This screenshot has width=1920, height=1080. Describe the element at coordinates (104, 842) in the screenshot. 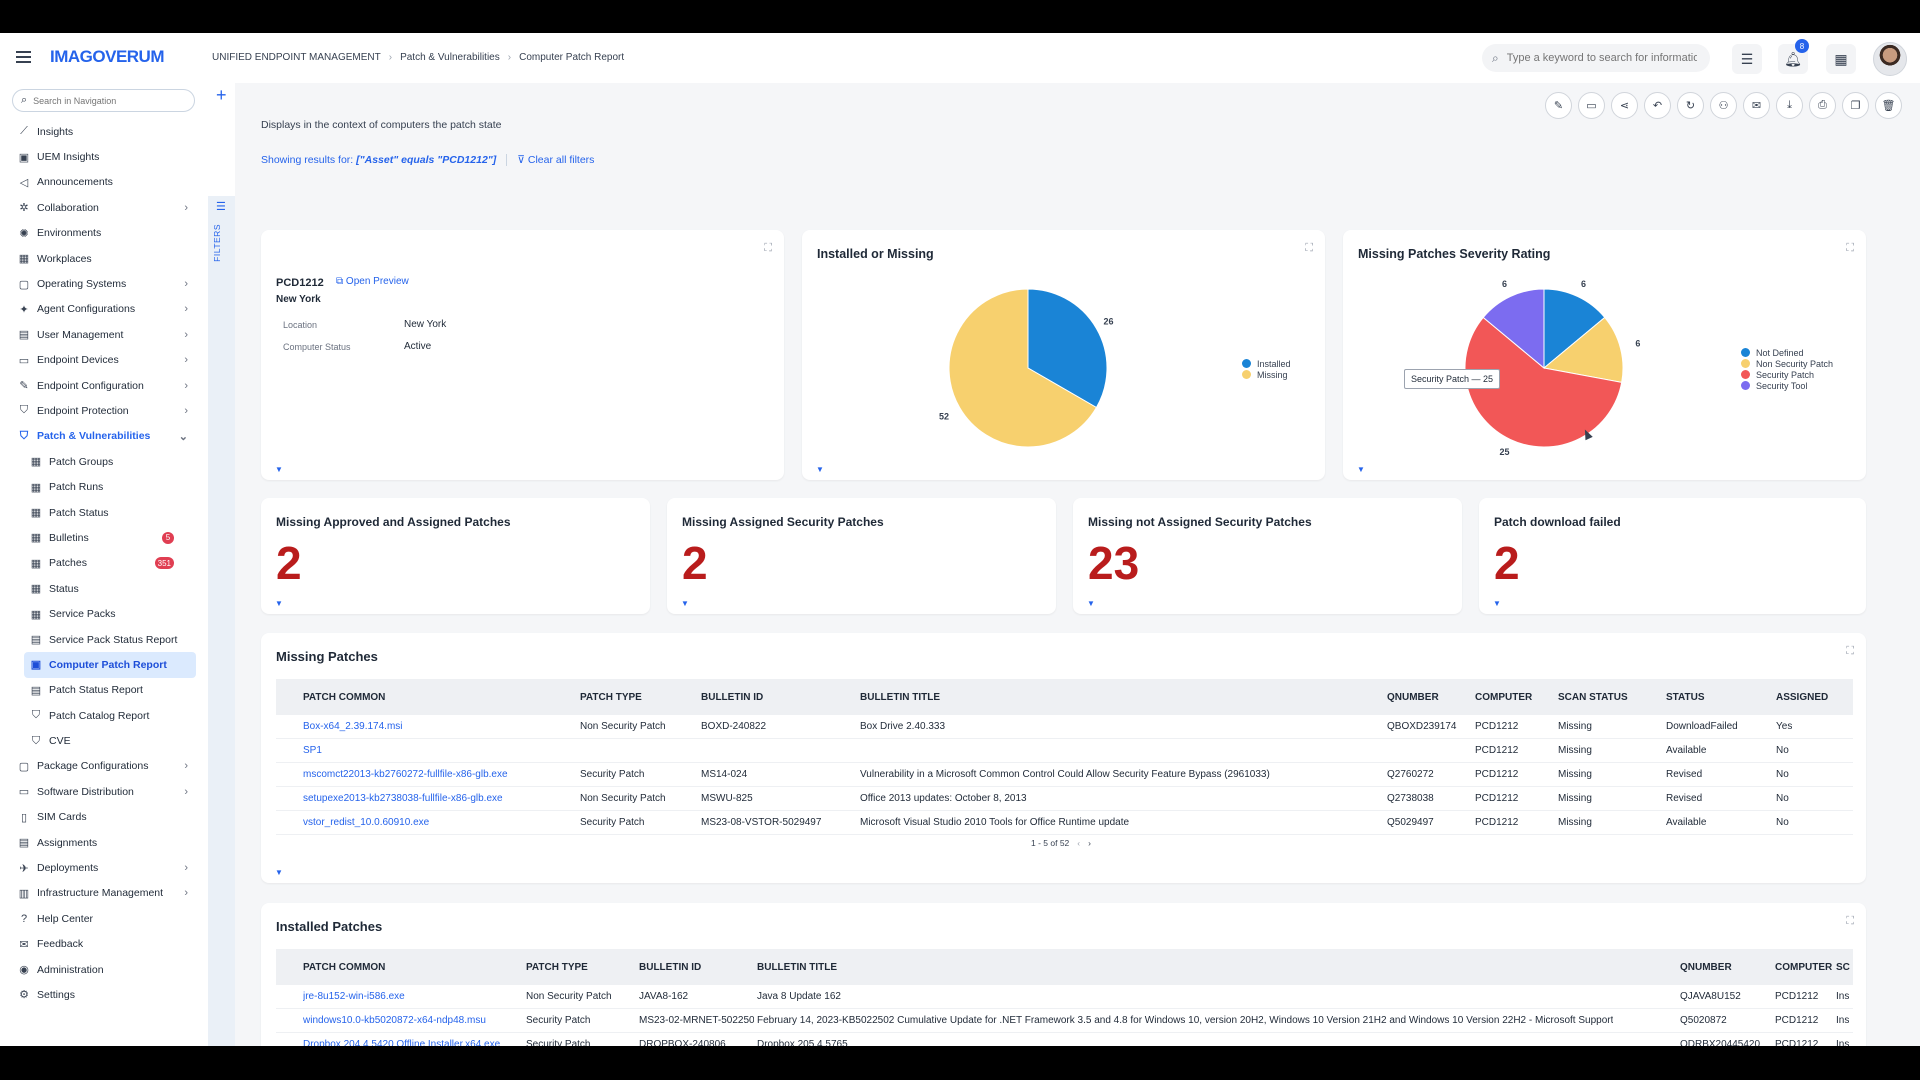

I see `sidebar-item-assignments: ▤ Assignments` at that location.